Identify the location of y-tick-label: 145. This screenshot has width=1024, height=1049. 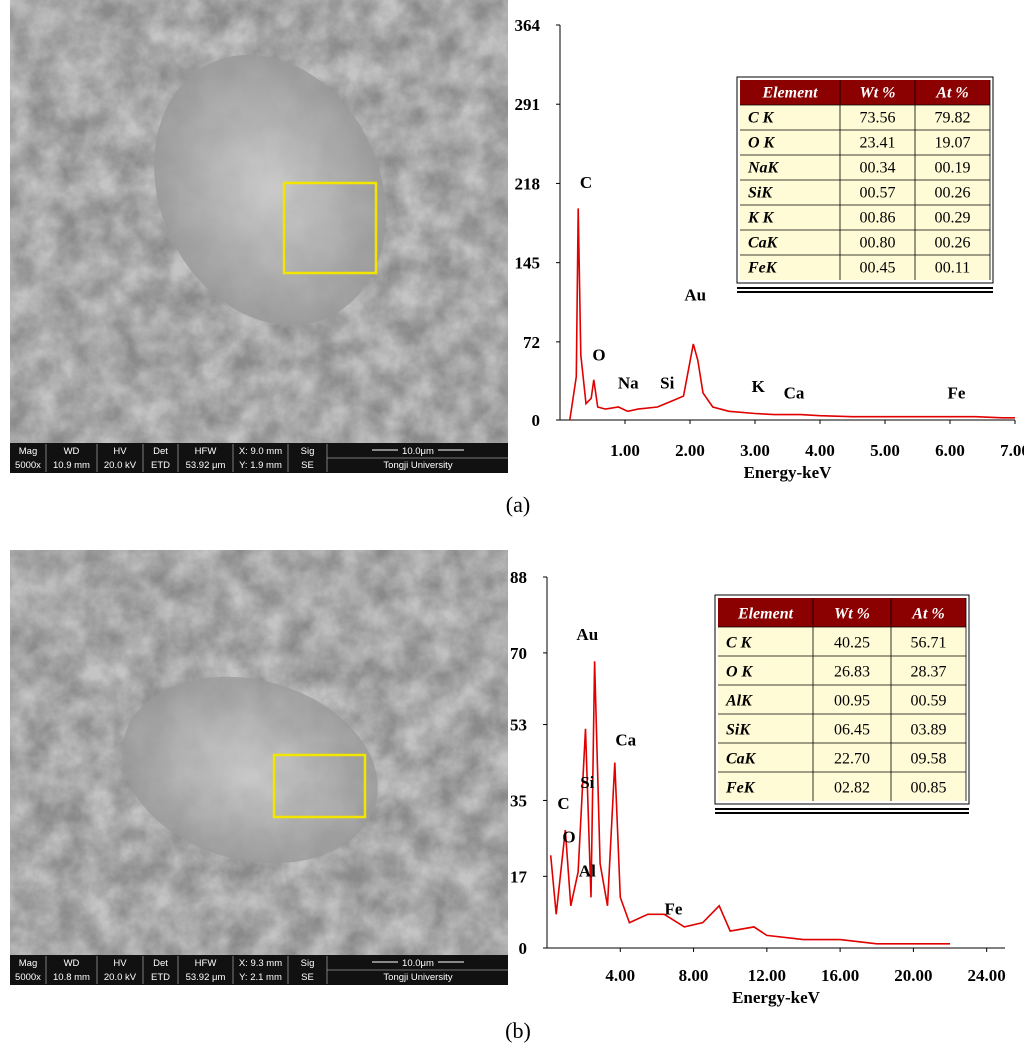
(528, 263).